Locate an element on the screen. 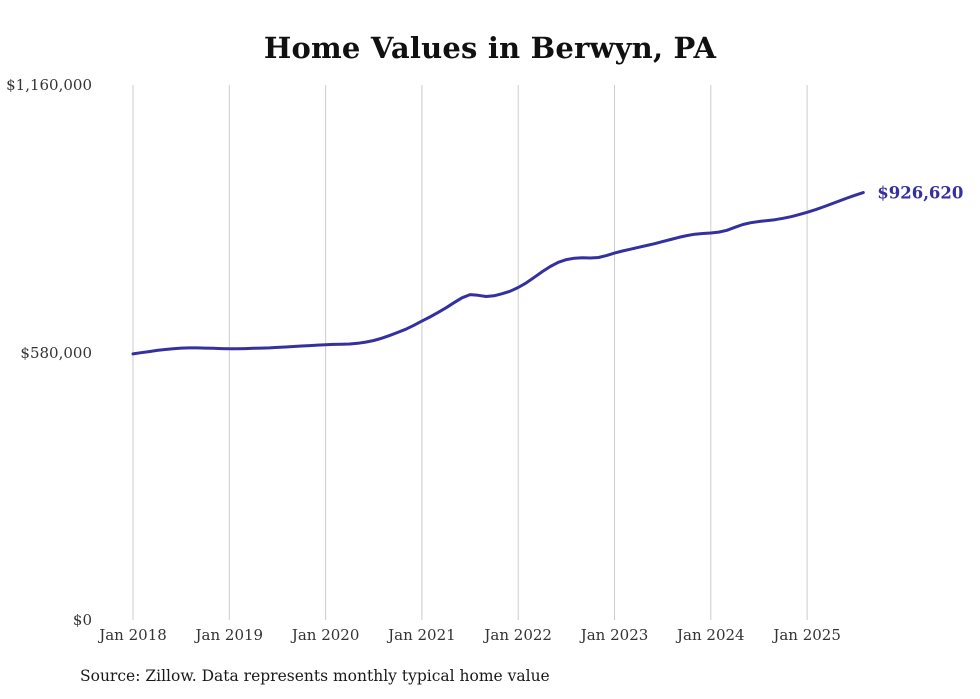 The image size is (980, 699). x-axis-tick-label: Jan 2022 is located at coordinates (518, 635).